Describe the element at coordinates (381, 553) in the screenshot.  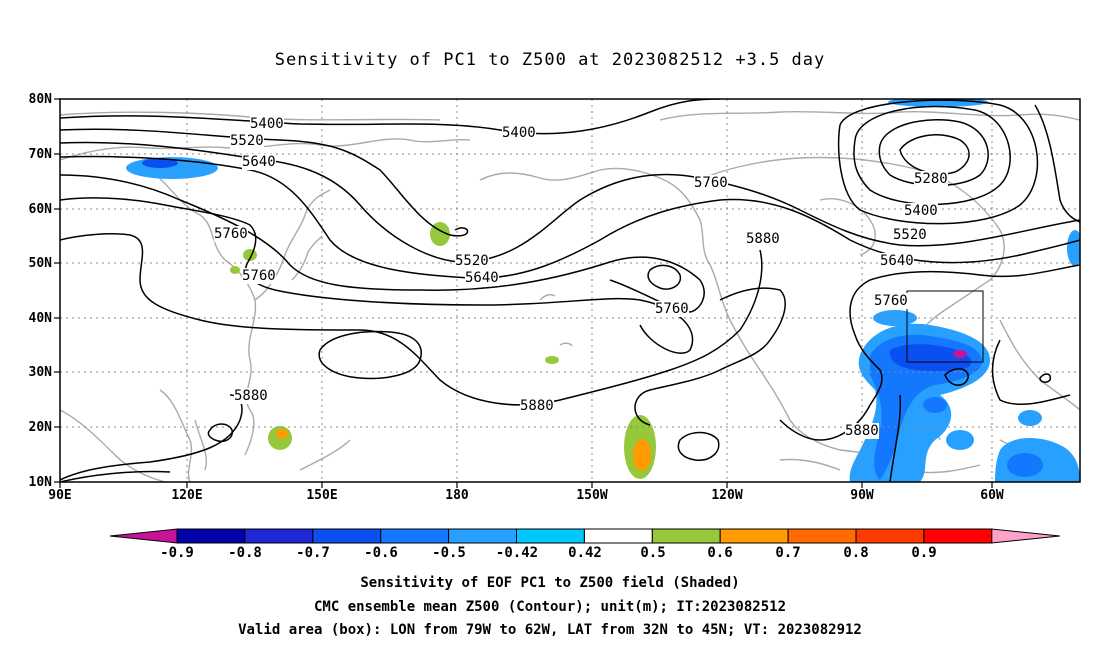
I see `colorbar-tick-label: -0.6` at that location.